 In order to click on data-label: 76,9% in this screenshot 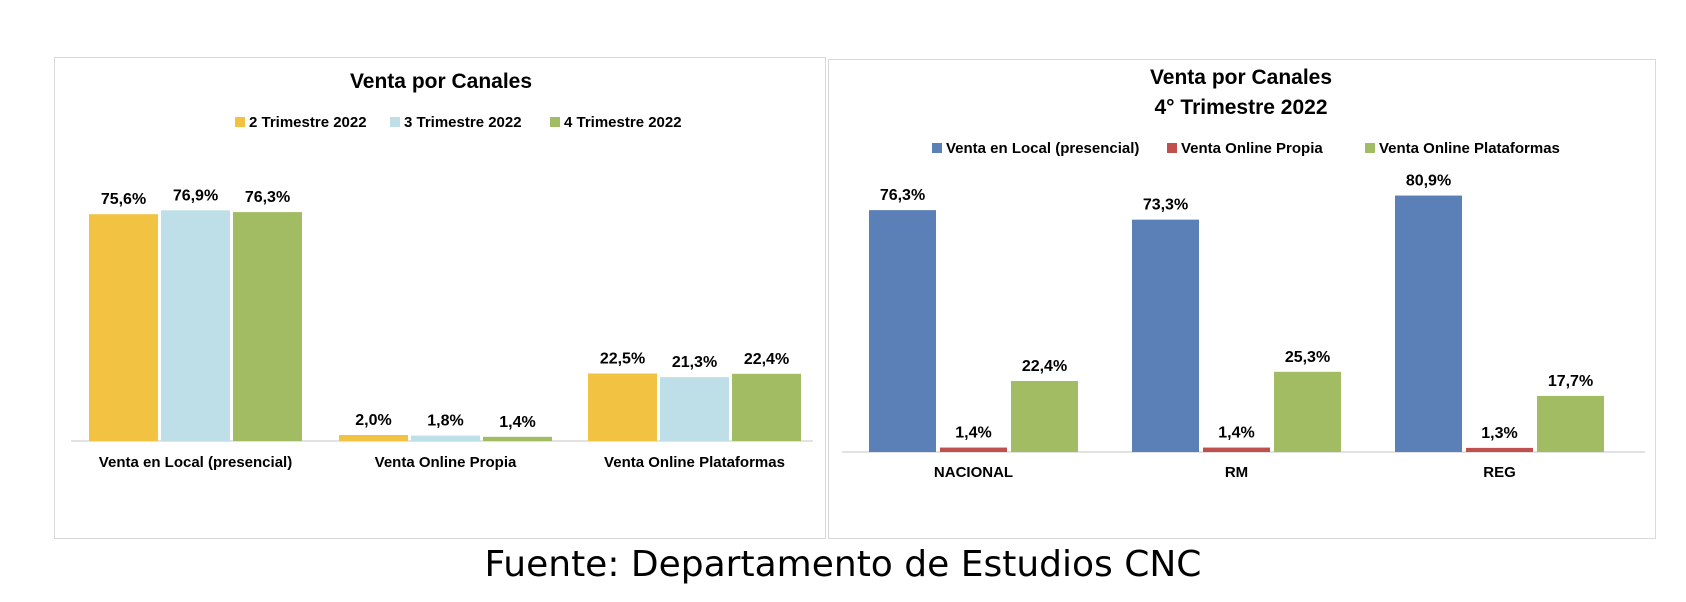, I will do `click(195, 195)`.